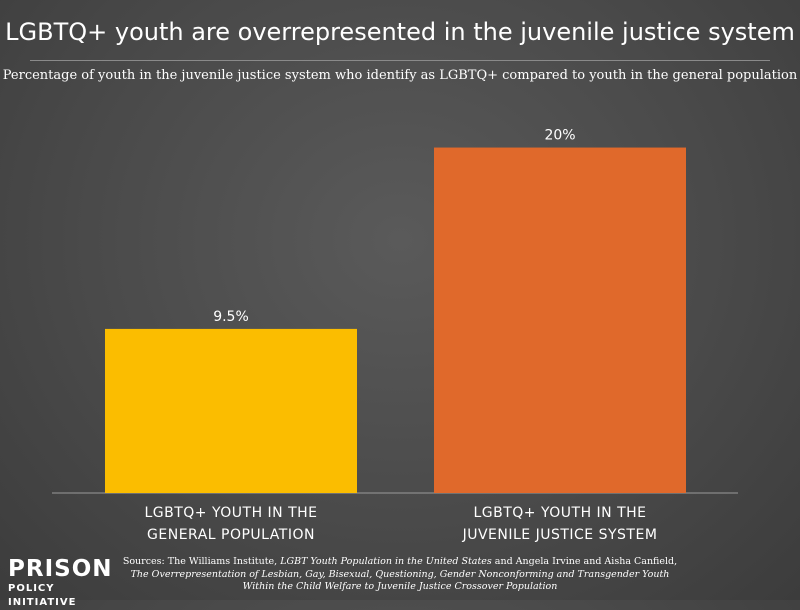 Image resolution: width=800 pixels, height=610 pixels. What do you see at coordinates (231, 535) in the screenshot?
I see `category-label-line: GENERAL POPULATION` at bounding box center [231, 535].